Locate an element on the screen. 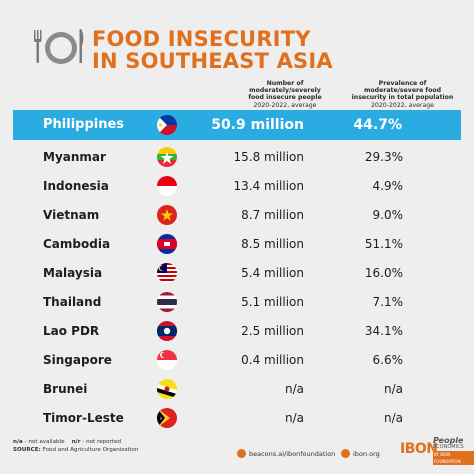  indonesia-flag-icon is located at coordinates (167, 186).